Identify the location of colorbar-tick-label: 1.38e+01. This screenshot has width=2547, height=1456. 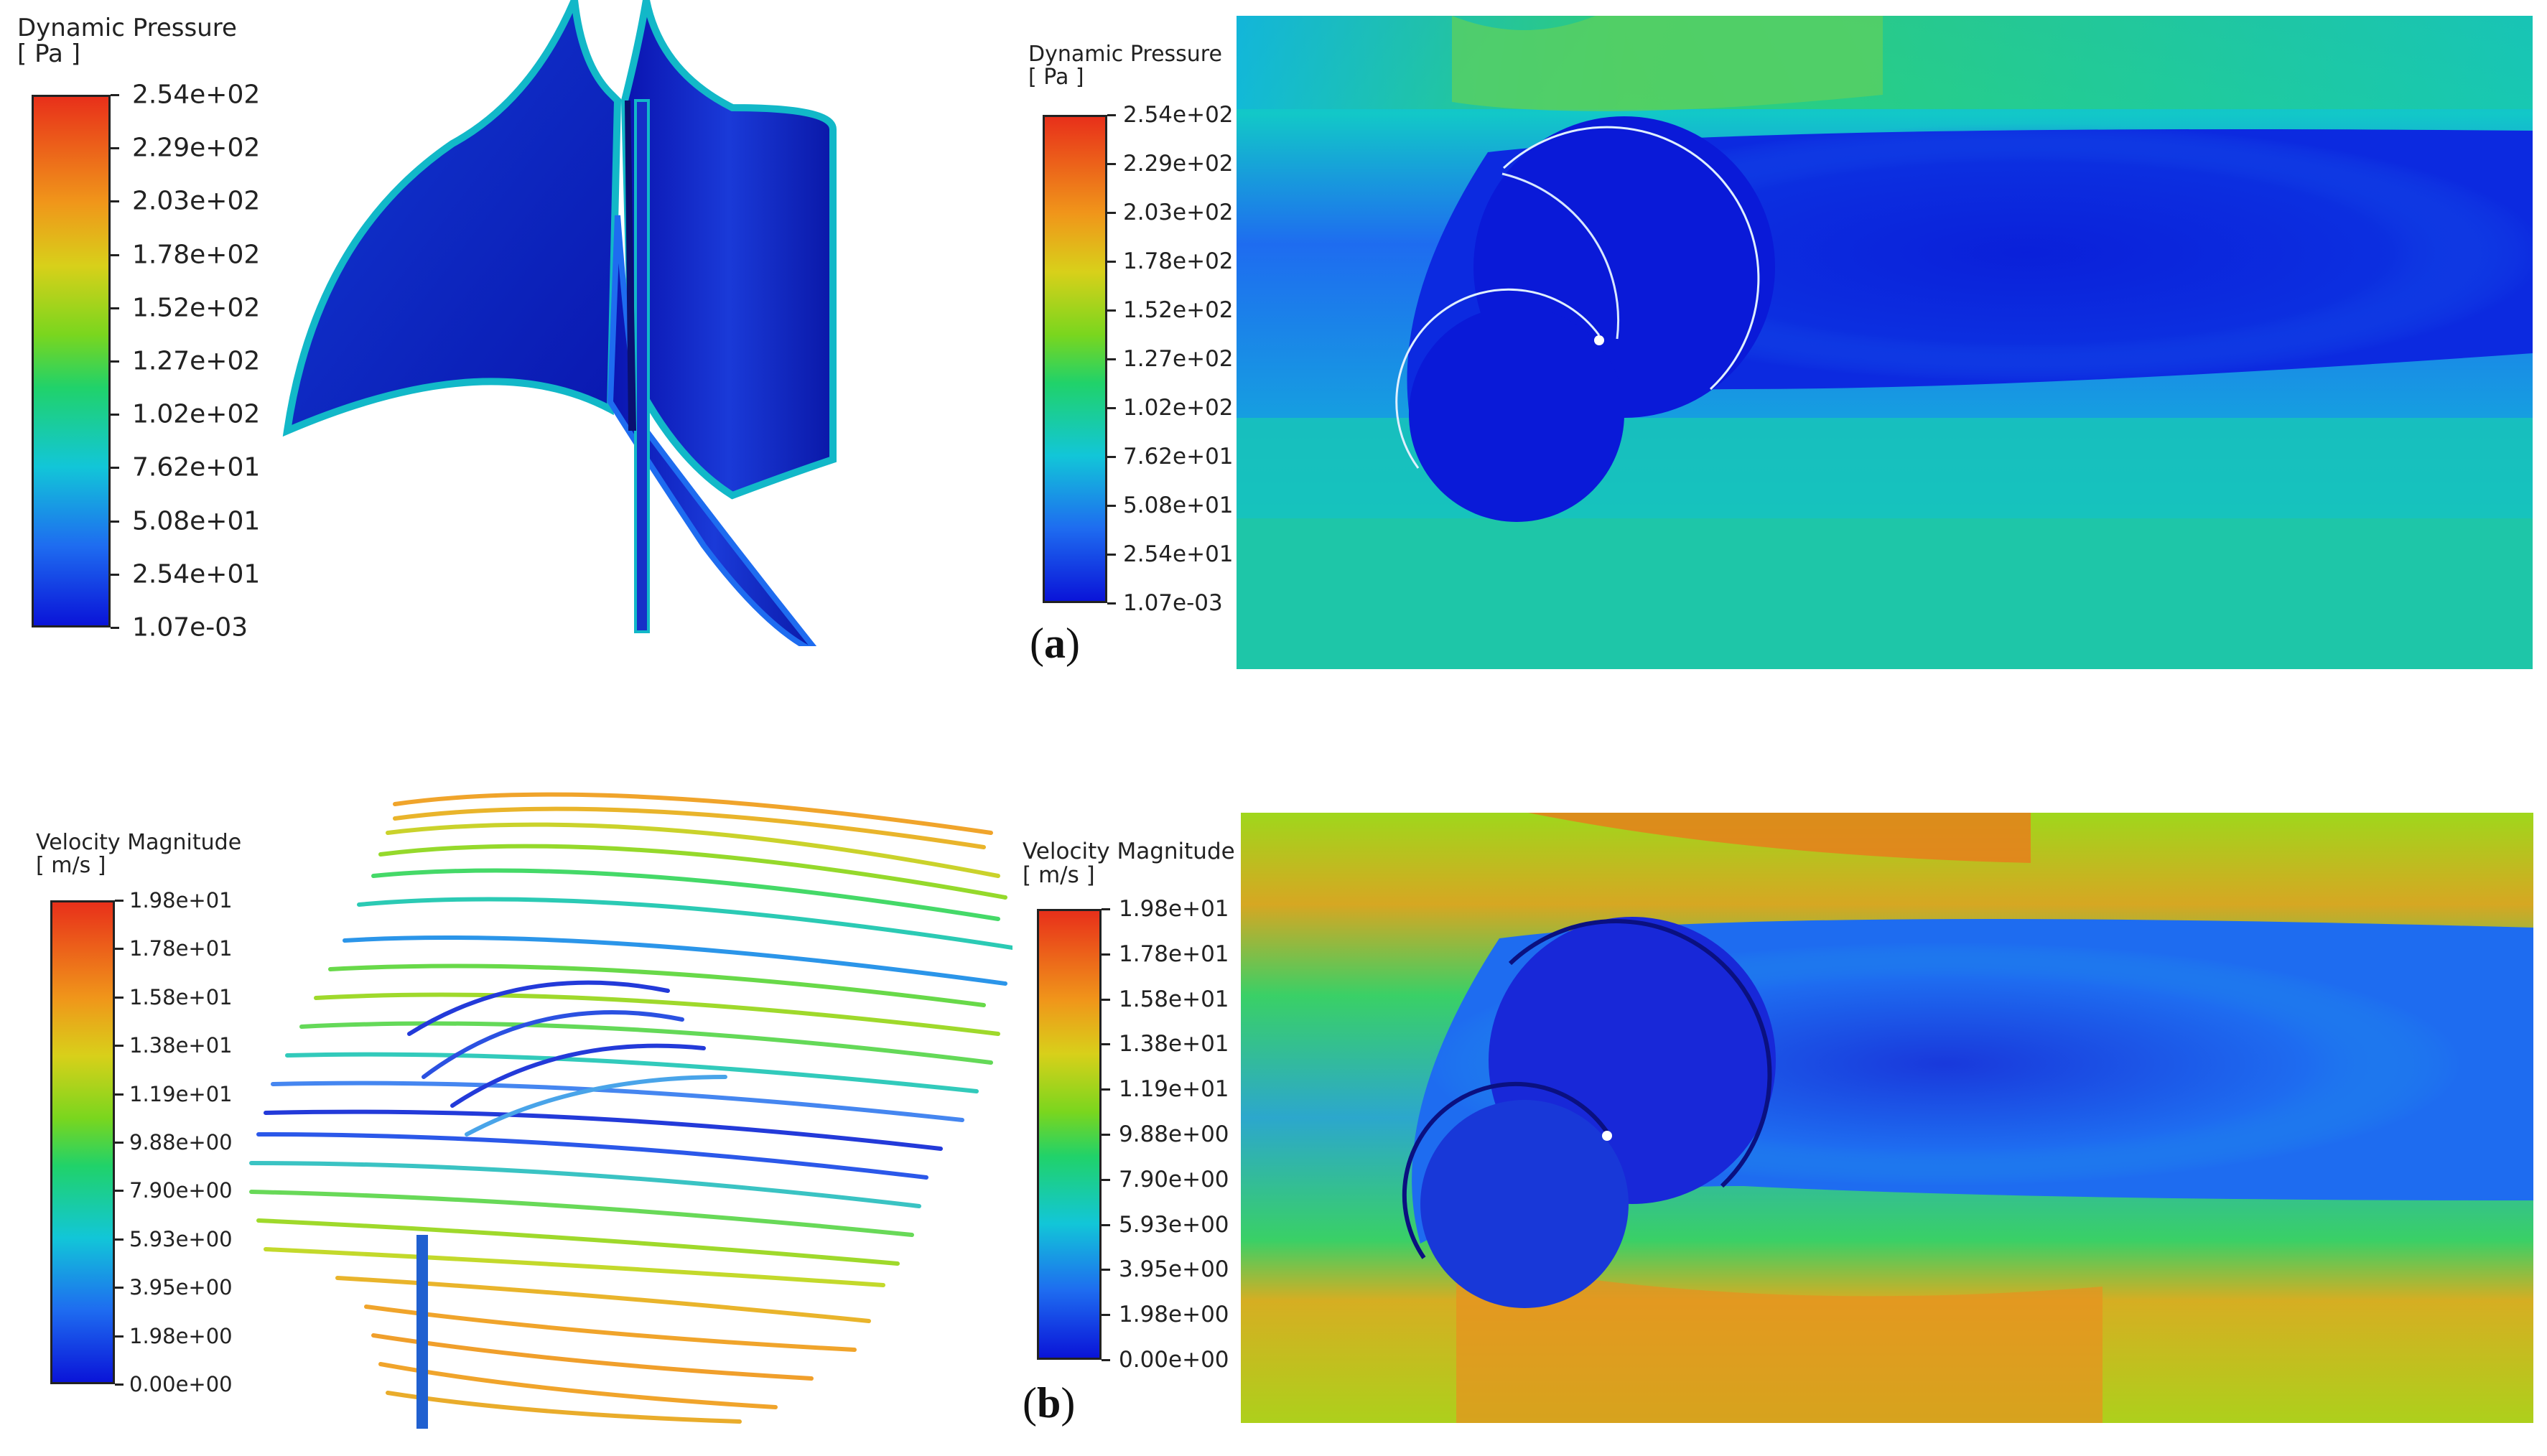
(181, 1045).